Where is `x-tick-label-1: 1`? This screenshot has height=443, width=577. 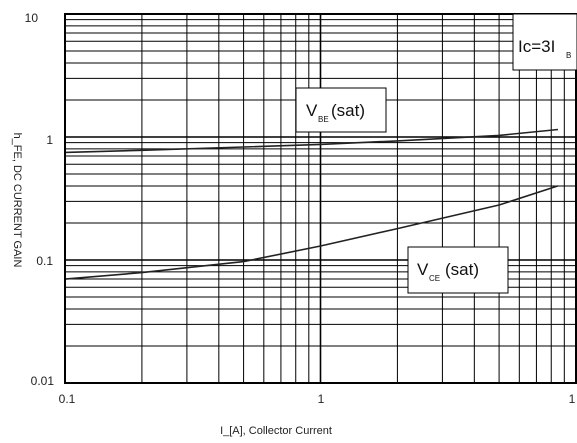
x-tick-label-1: 1 is located at coordinates (321, 399).